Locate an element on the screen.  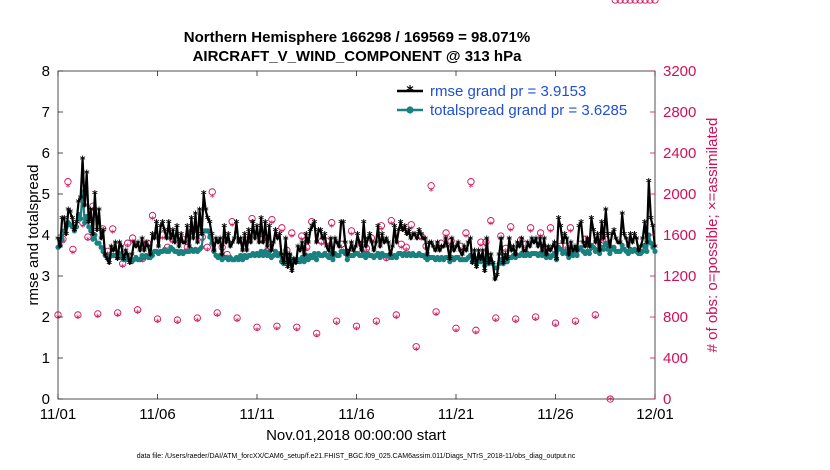
y-right-tick-label: 0 is located at coordinates (667, 399).